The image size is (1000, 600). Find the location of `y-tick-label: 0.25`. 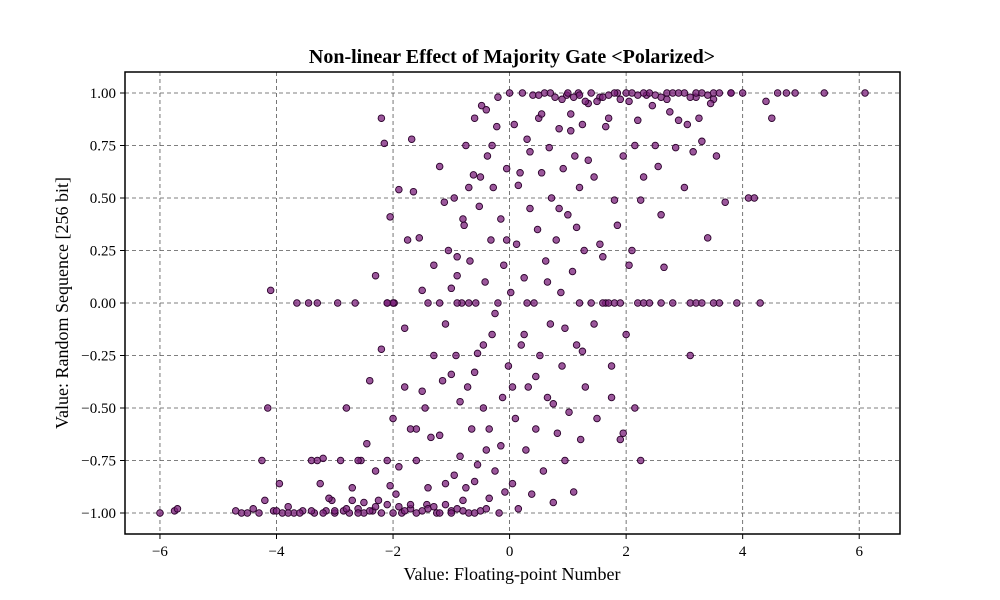

y-tick-label: 0.25 is located at coordinates (103, 252).